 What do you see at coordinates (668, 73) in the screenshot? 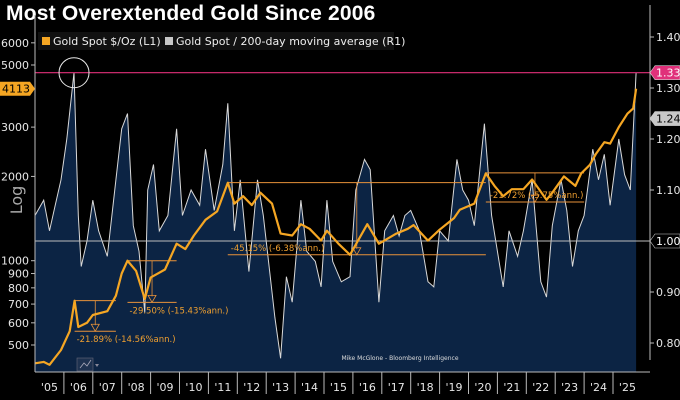
I see `ratio-high-tag-label: 1.33` at bounding box center [668, 73].